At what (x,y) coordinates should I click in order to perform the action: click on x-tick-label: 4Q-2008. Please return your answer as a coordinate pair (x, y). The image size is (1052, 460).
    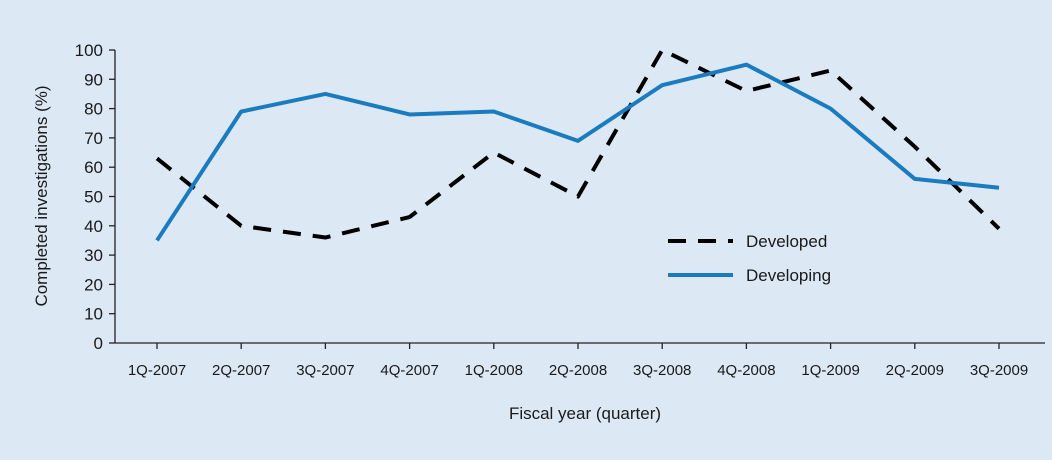
    Looking at the image, I should click on (746, 370).